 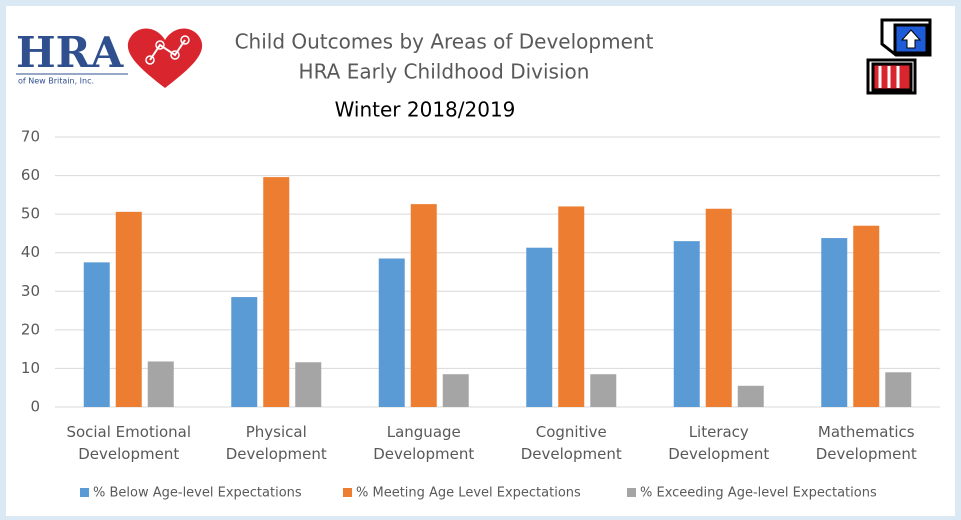 I want to click on x-tick-label: Social Emotional Development, so click(x=128, y=443).